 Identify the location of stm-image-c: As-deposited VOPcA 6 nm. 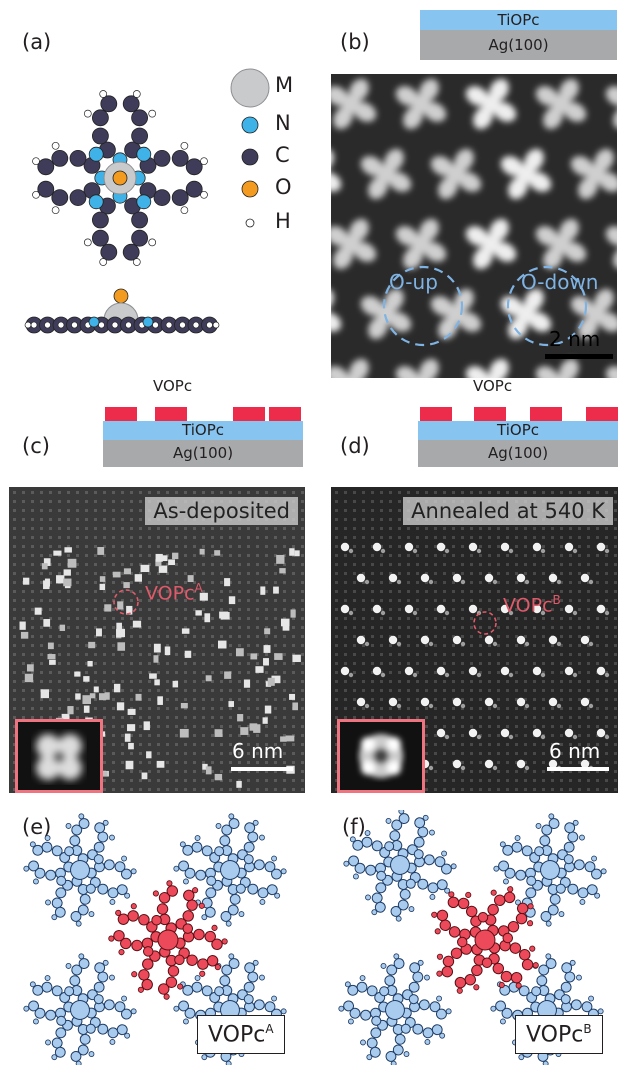
(157, 640).